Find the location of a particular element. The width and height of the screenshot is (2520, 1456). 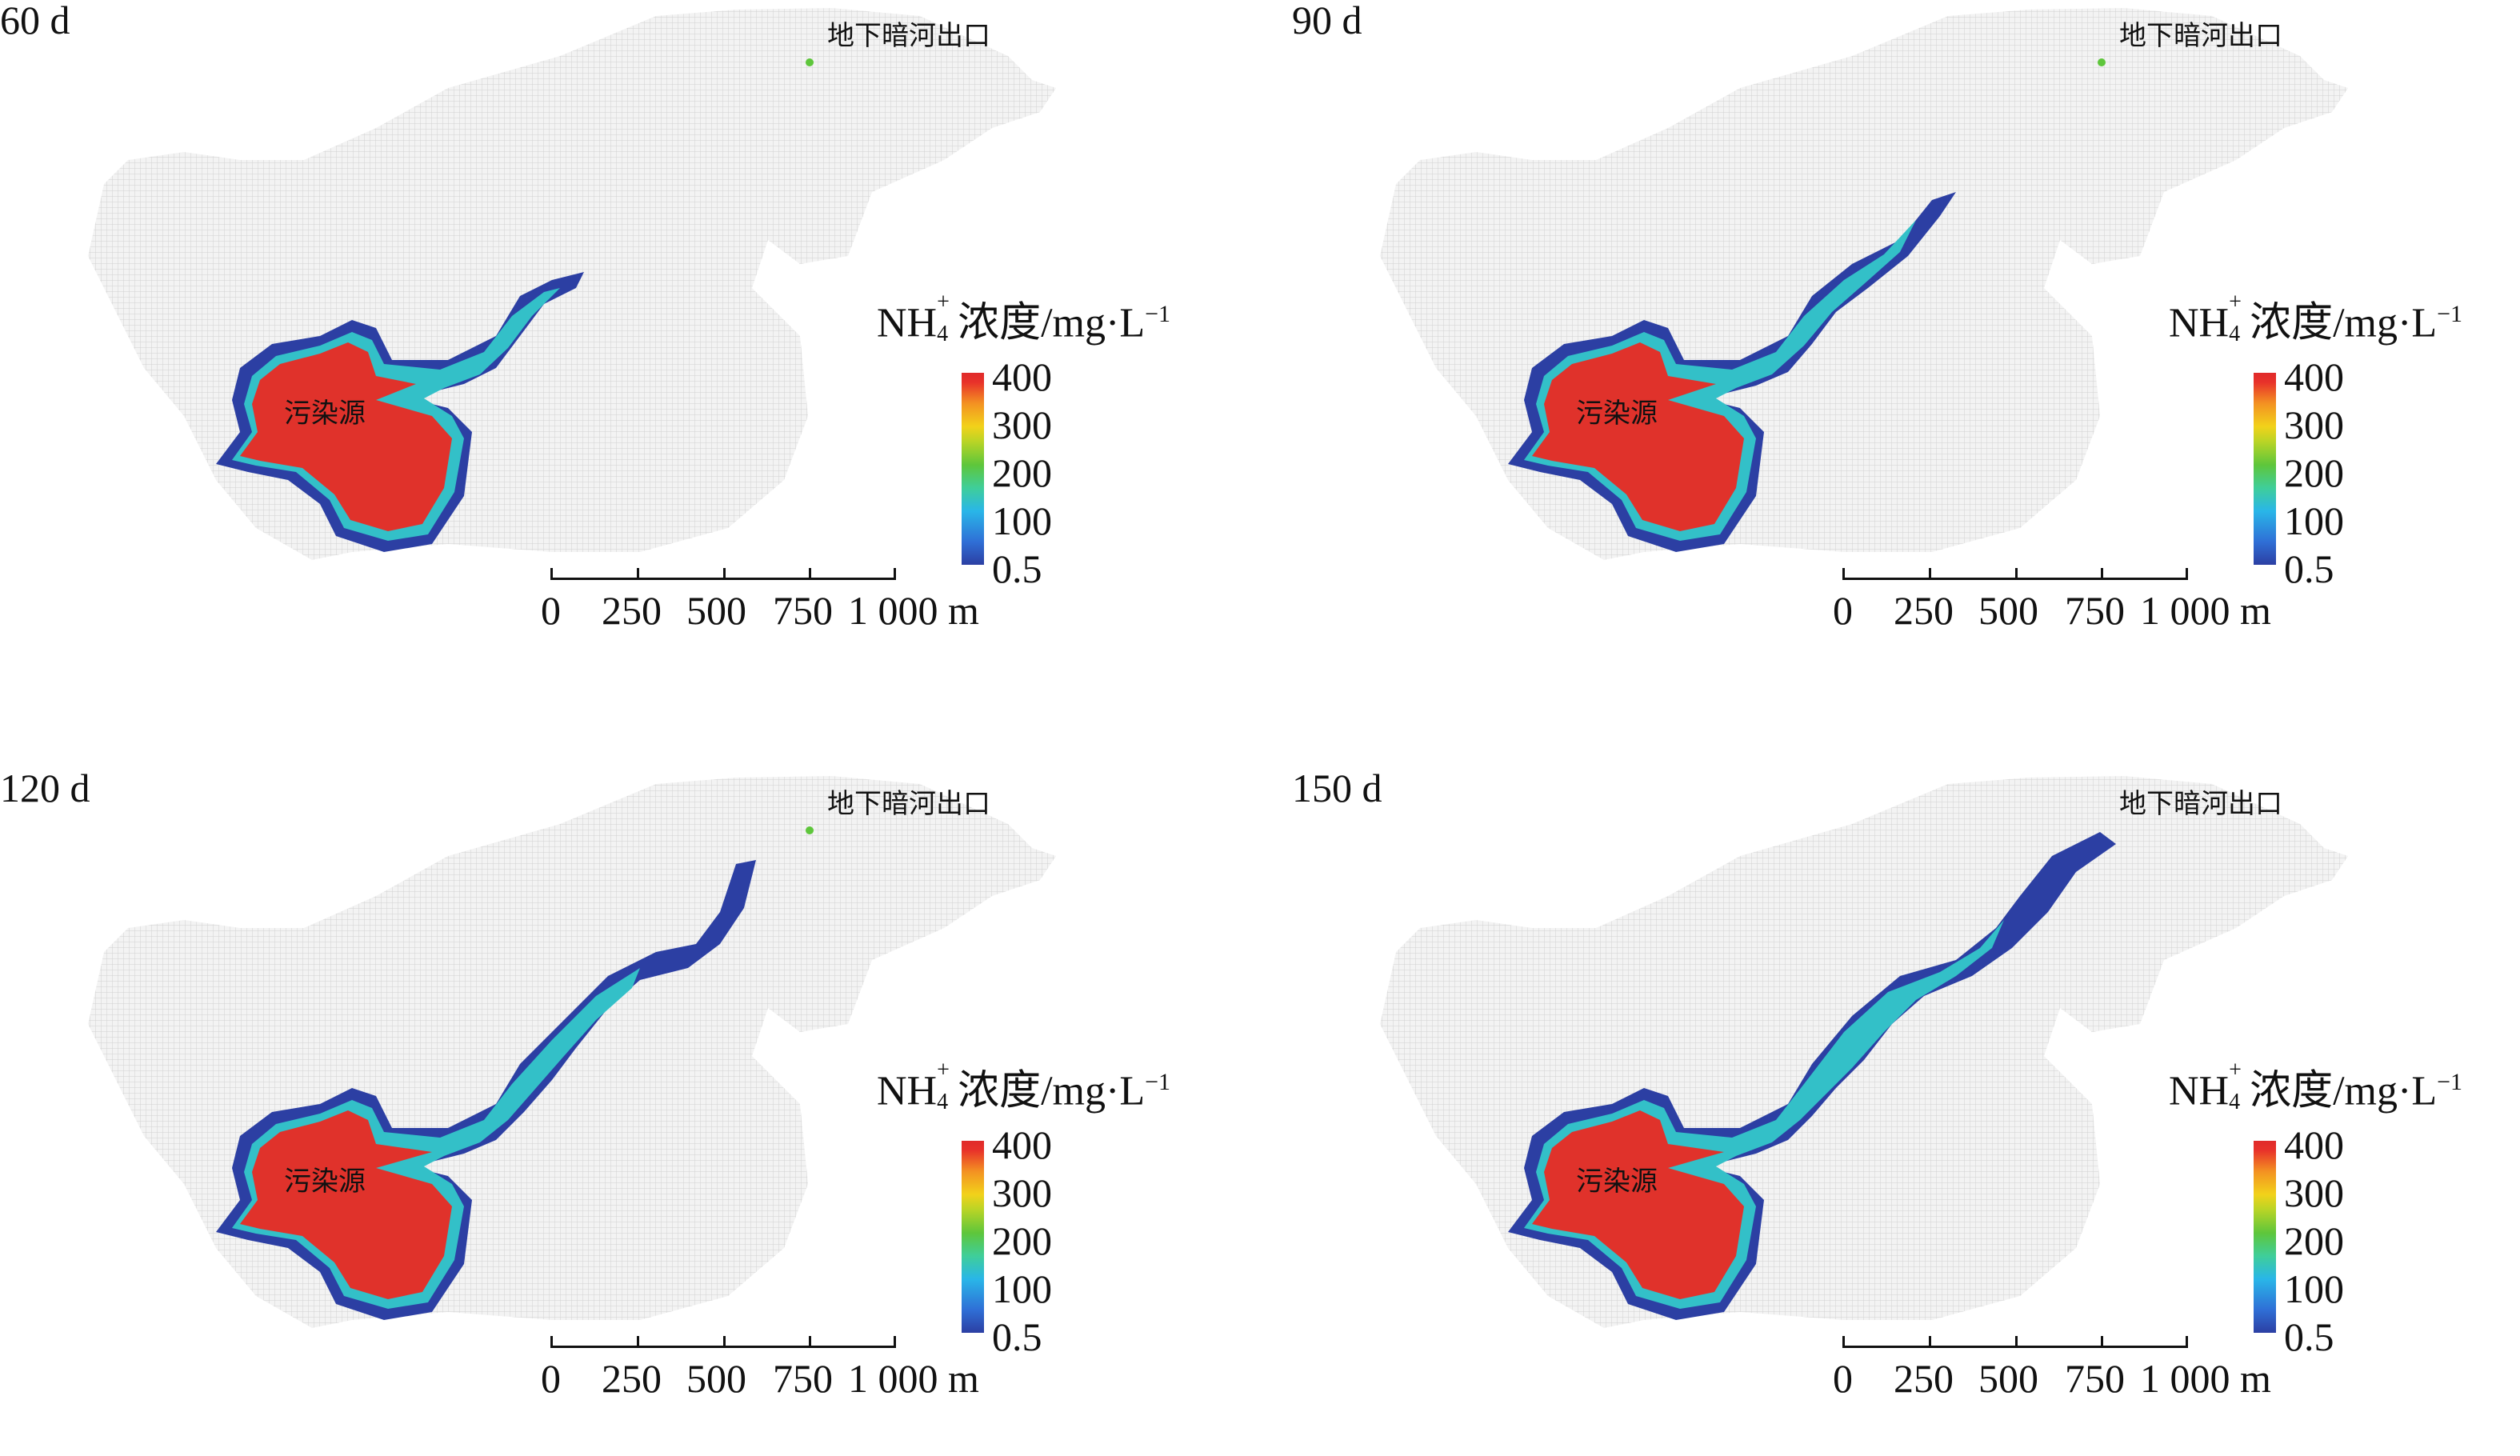

time-label: 60 d is located at coordinates (35, 21).